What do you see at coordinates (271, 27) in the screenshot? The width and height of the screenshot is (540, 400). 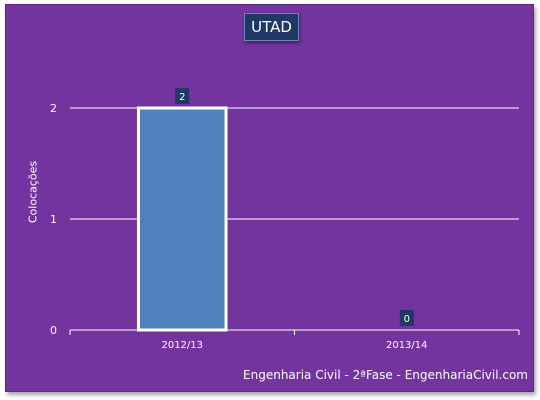 I see `chart-title: UTAD` at bounding box center [271, 27].